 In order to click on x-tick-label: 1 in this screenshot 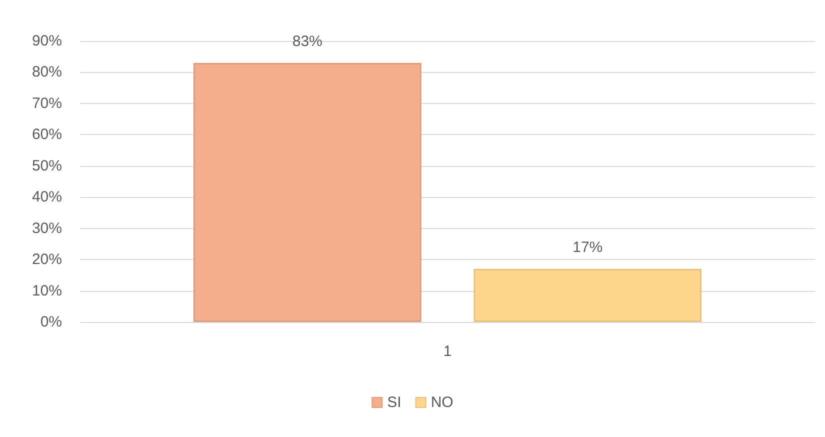, I will do `click(447, 351)`.